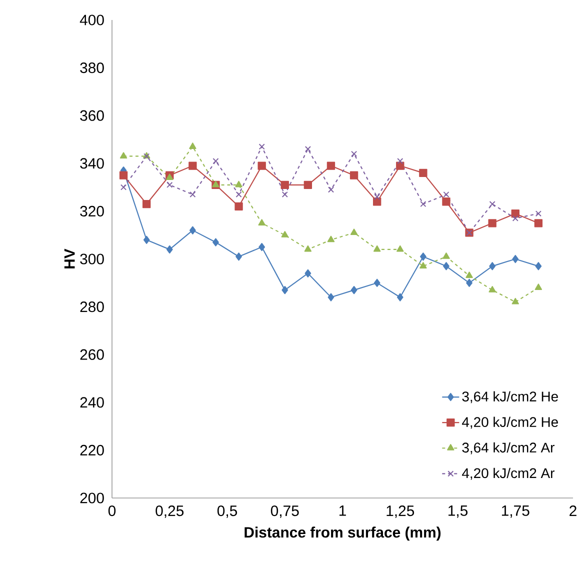 The image size is (583, 588). I want to click on x-tick-label: 0,25, so click(170, 512).